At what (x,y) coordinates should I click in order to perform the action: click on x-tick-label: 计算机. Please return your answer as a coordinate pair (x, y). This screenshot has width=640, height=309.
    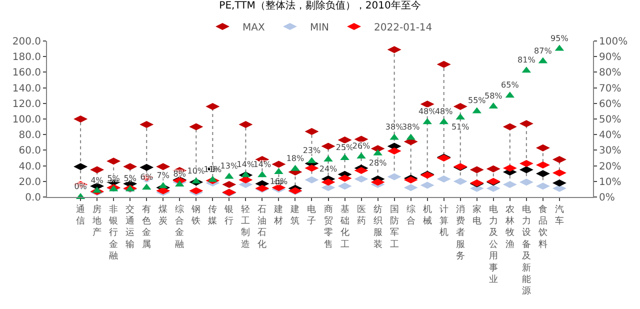
    Looking at the image, I should click on (443, 221).